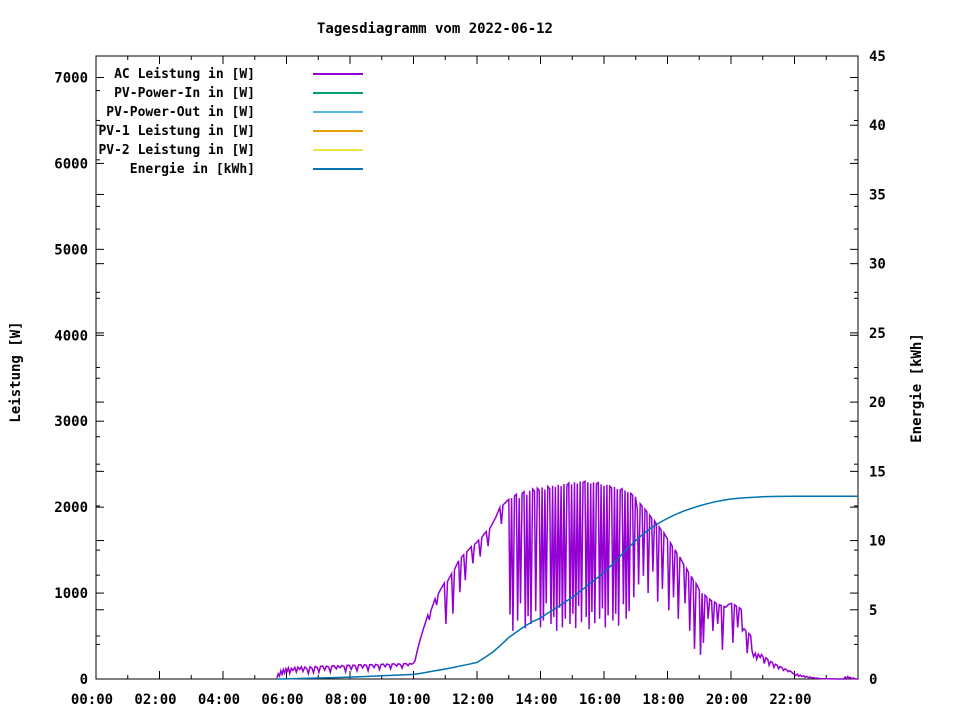 Image resolution: width=960 pixels, height=720 pixels. I want to click on y-right-tick-label: 20, so click(877, 403).